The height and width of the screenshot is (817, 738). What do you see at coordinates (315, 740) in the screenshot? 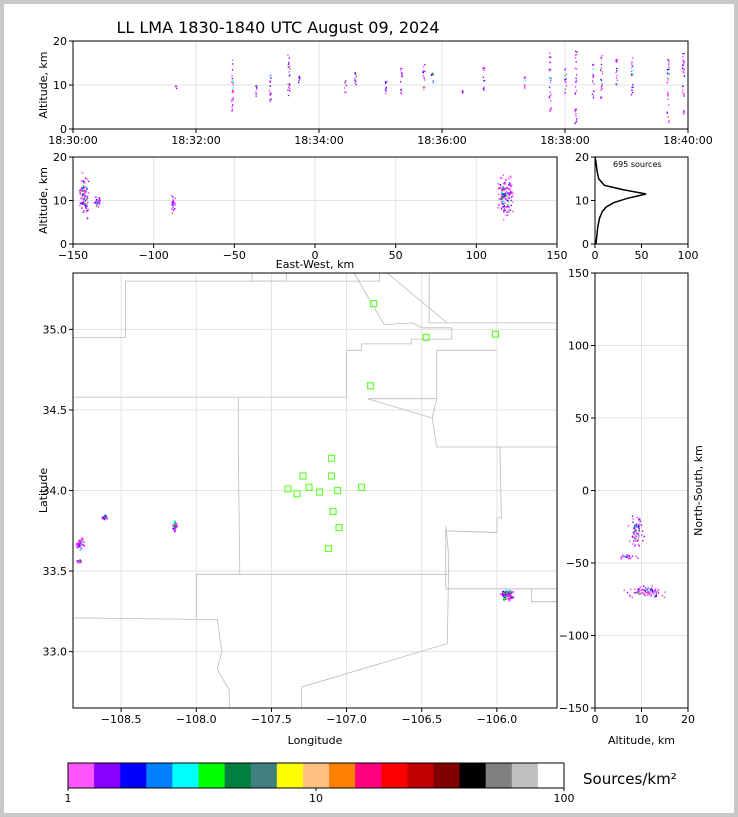
I see `x-axis-label: Longitude` at bounding box center [315, 740].